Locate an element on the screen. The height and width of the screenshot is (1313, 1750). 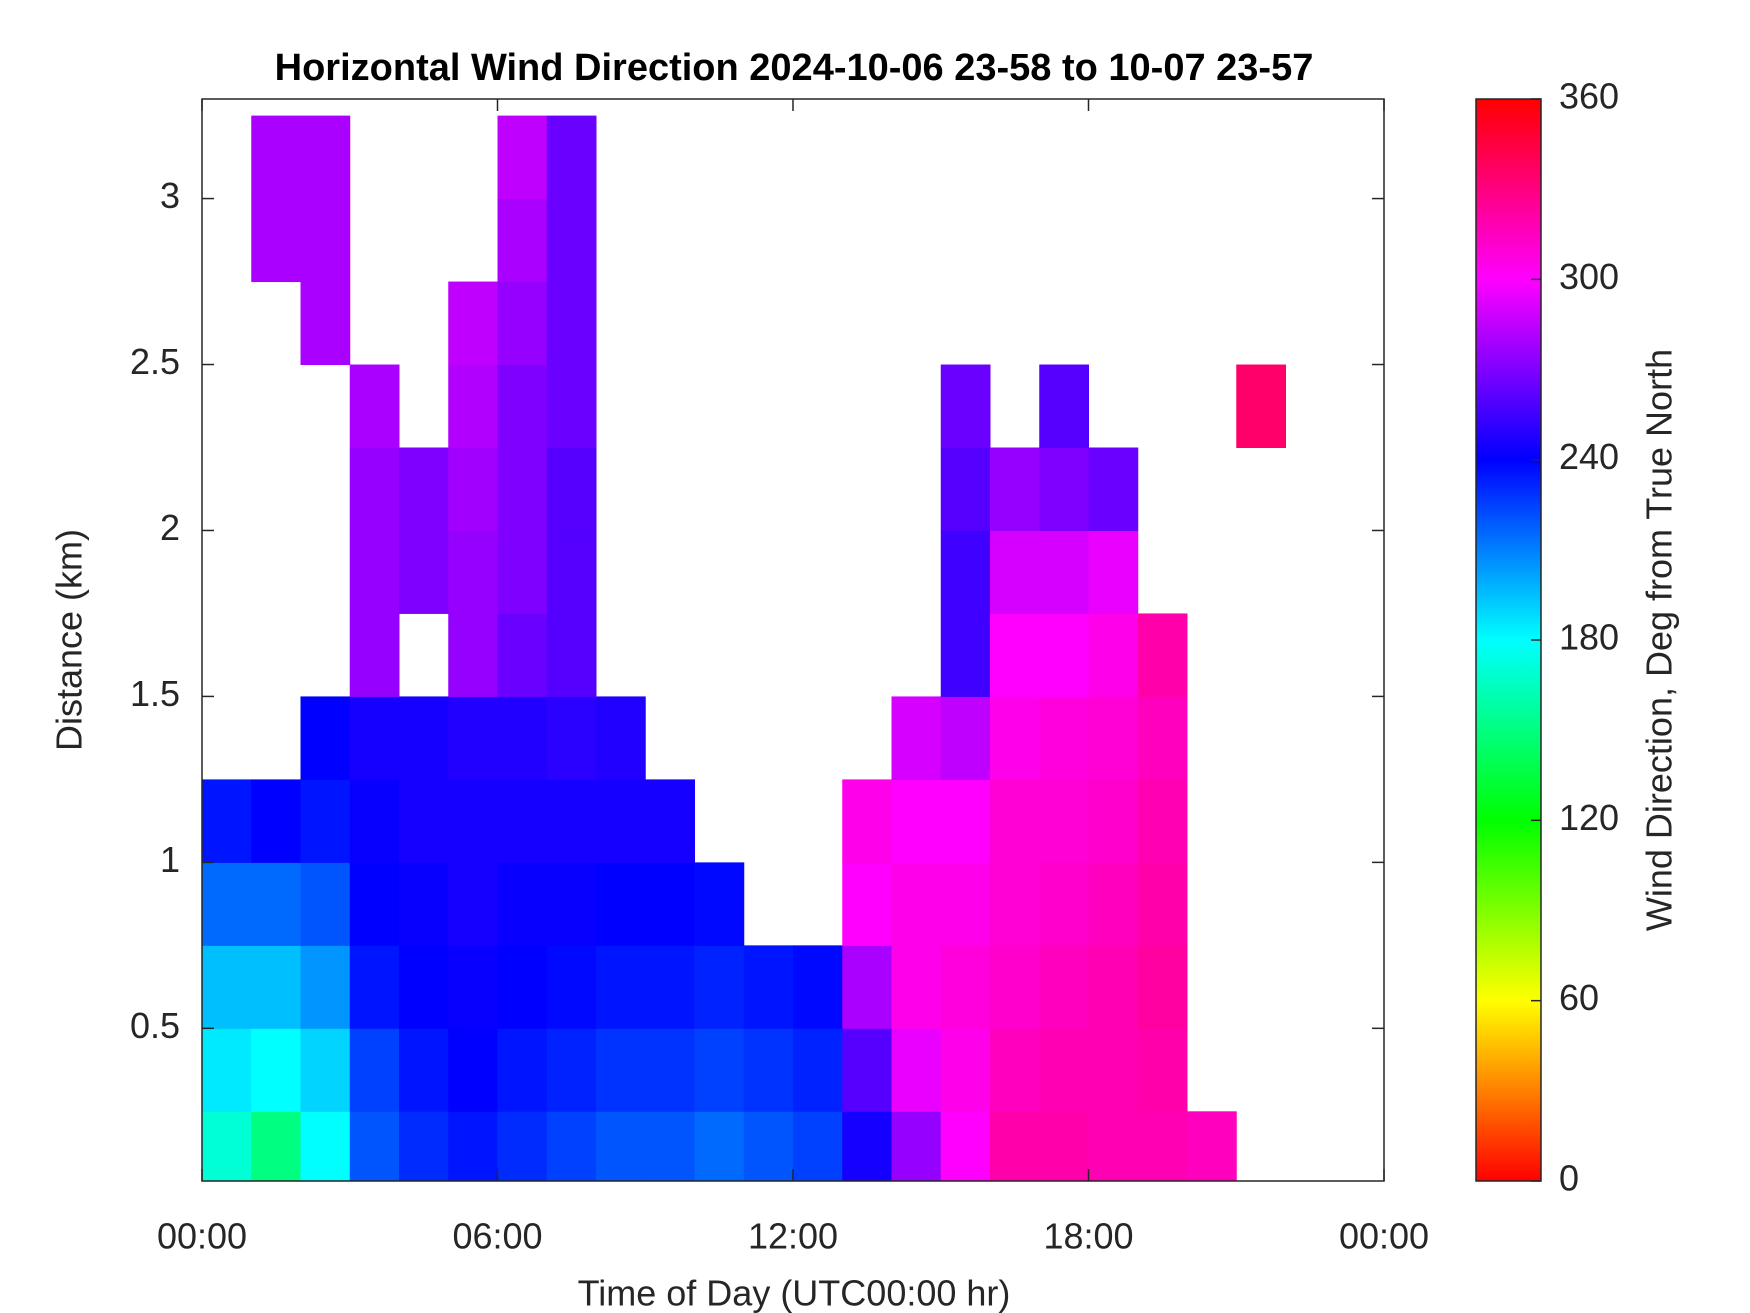
colorbar-tick-label: 300 is located at coordinates (1589, 276).